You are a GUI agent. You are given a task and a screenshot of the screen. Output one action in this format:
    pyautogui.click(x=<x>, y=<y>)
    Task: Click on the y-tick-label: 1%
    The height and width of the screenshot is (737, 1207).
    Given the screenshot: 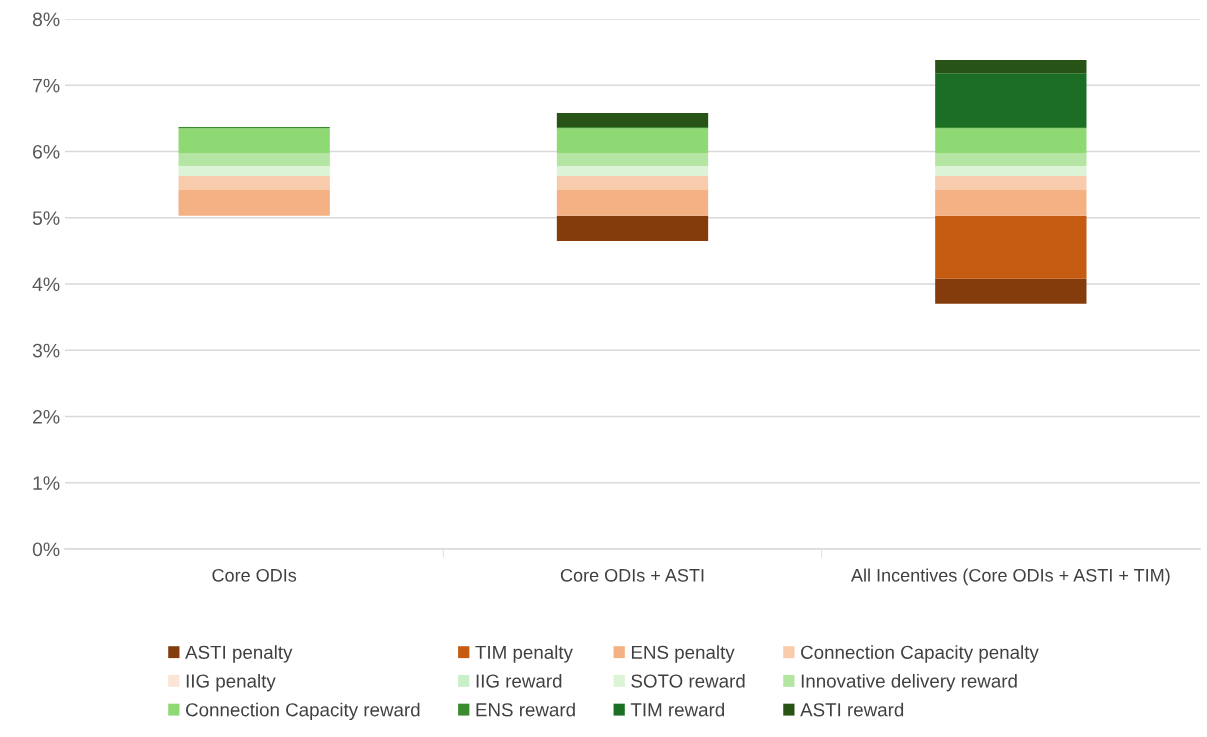 What is the action you would take?
    pyautogui.click(x=46, y=483)
    